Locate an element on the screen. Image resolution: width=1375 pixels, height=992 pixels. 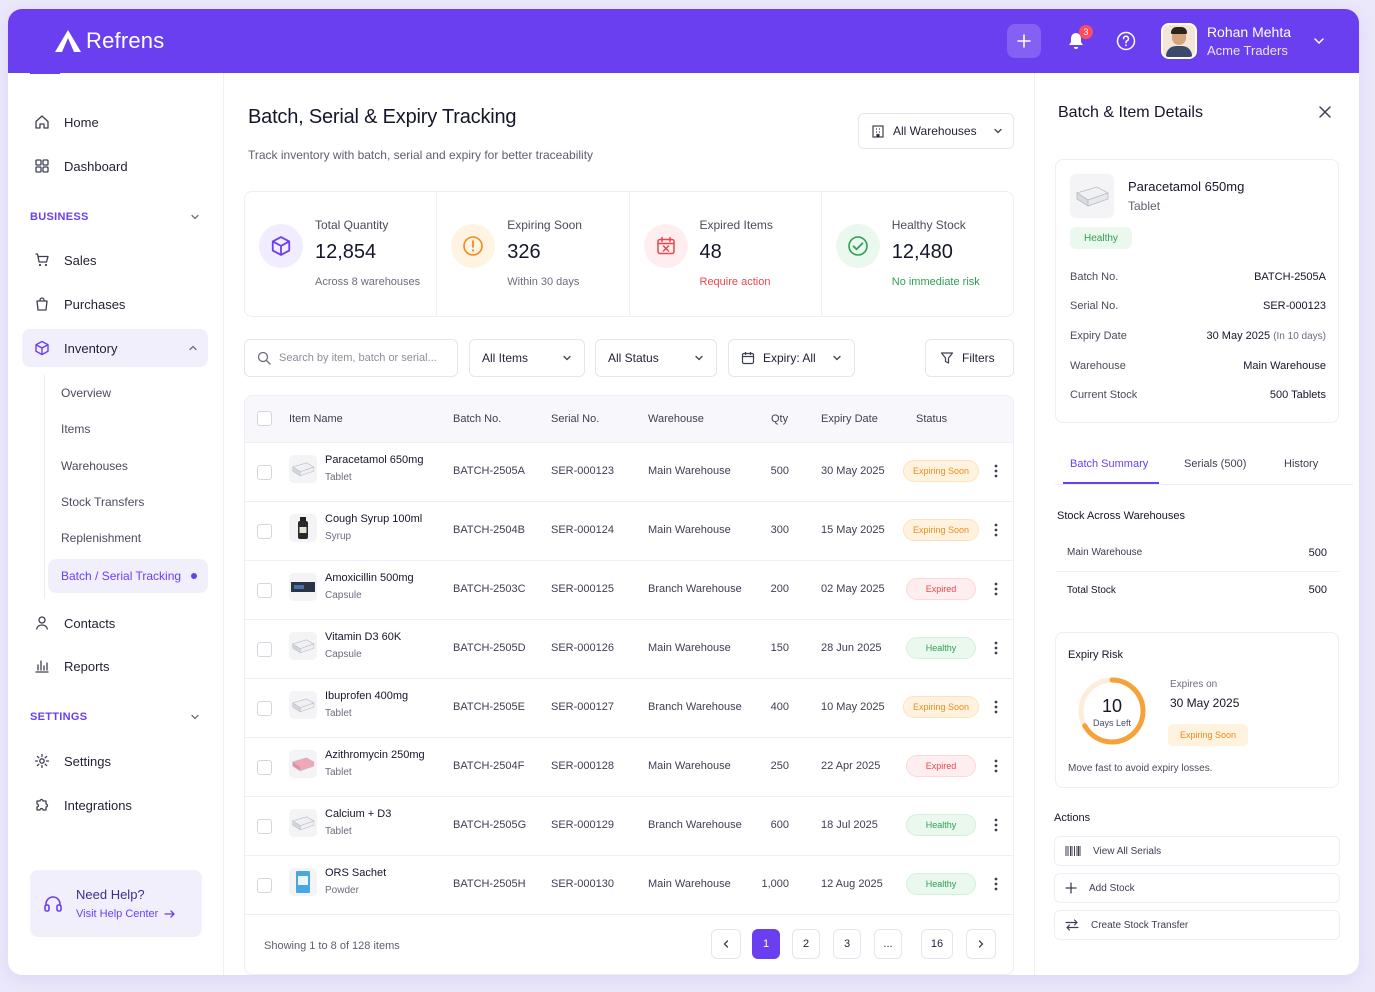
item-name: ORS Sachet is located at coordinates (356, 873).